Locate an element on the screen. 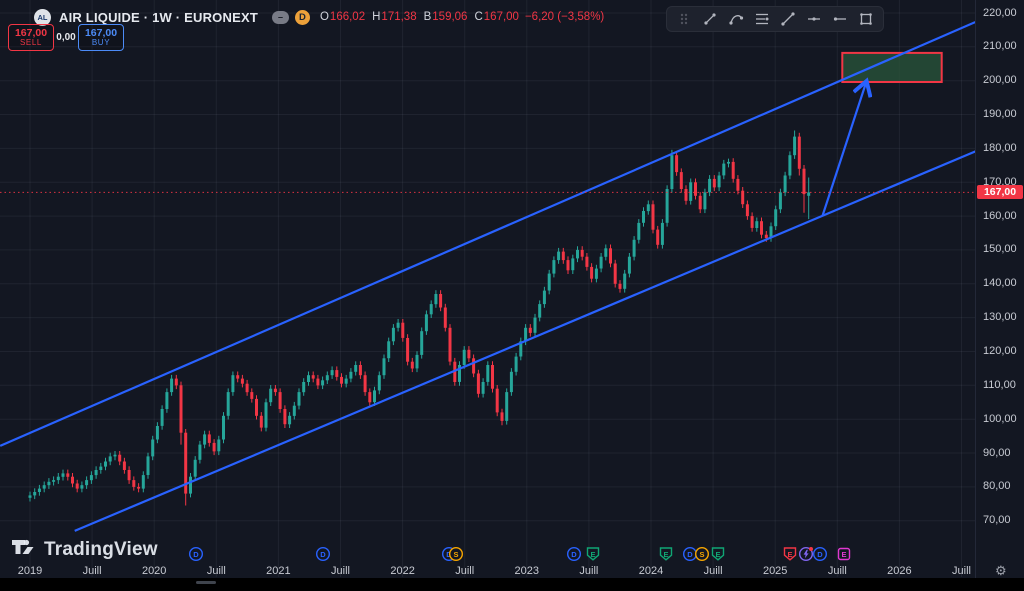 Image resolution: width=1024 pixels, height=591 pixels. price-tick-label: 150,00 is located at coordinates (1000, 249).